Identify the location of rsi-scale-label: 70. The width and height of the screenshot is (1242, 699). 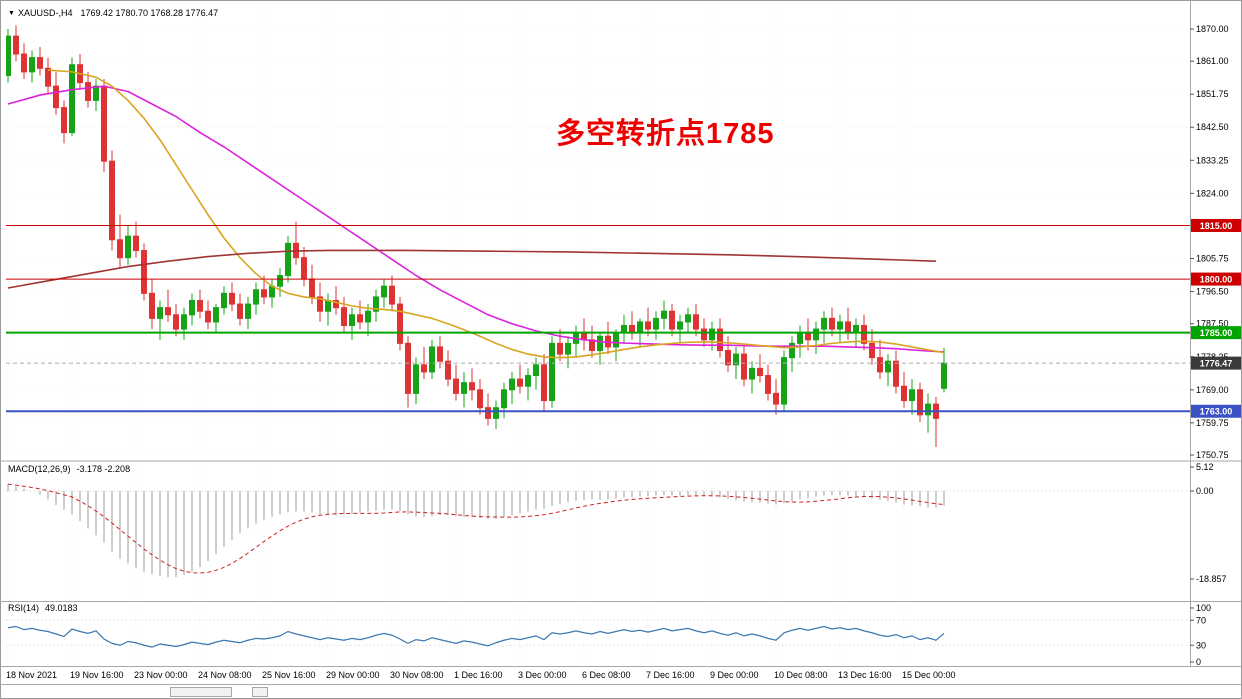
(1201, 620).